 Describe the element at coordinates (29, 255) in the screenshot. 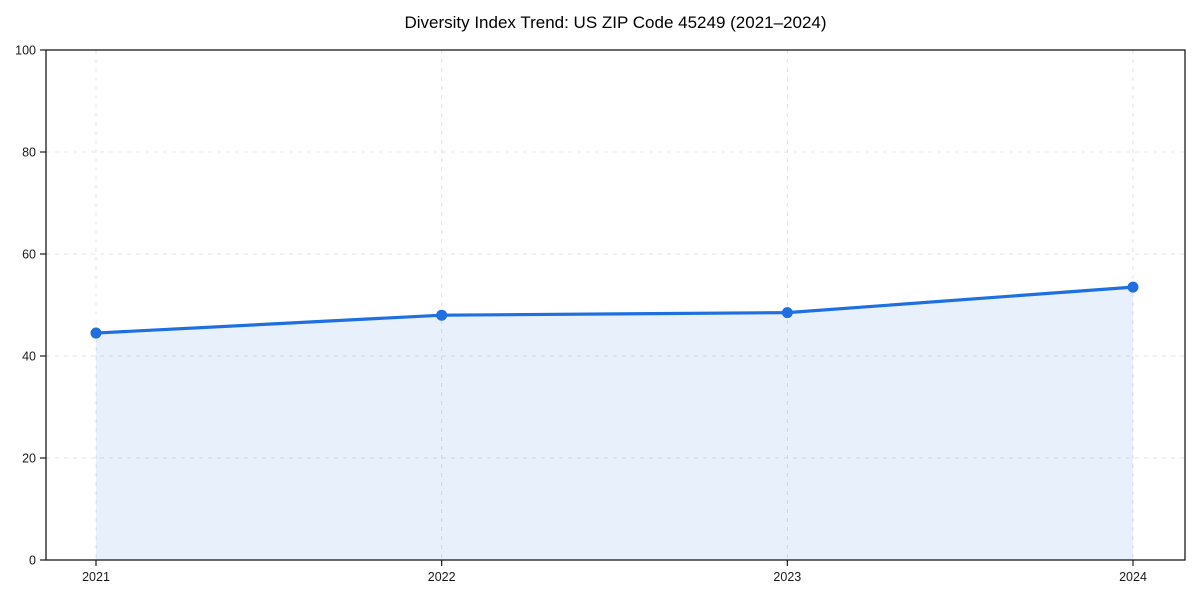

I see `y-tick-label-60: 60` at that location.